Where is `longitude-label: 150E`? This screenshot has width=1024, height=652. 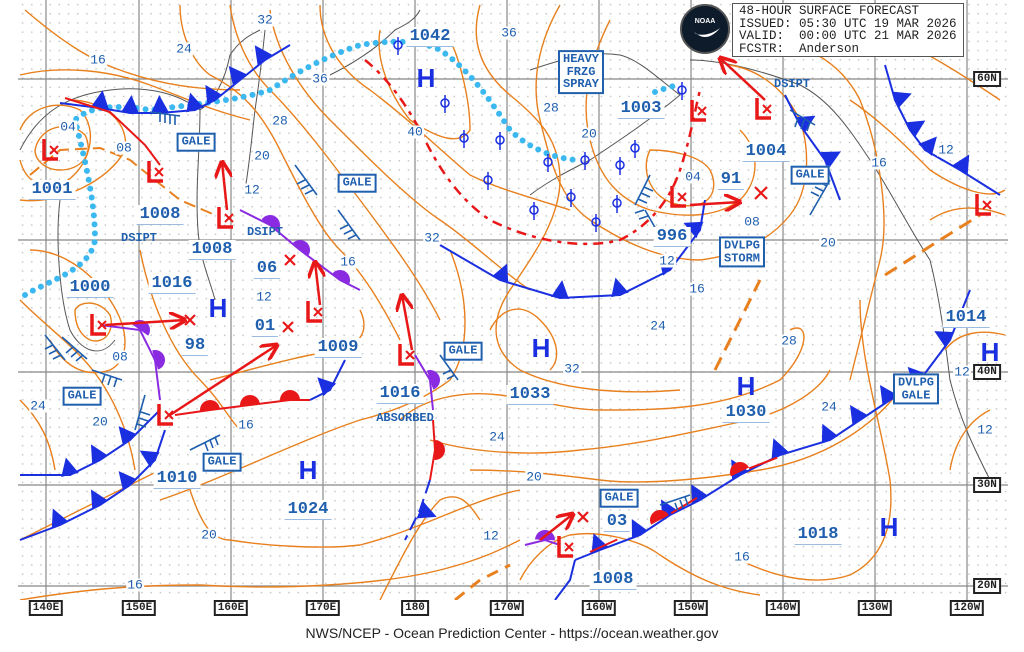
longitude-label: 150E is located at coordinates (139, 608).